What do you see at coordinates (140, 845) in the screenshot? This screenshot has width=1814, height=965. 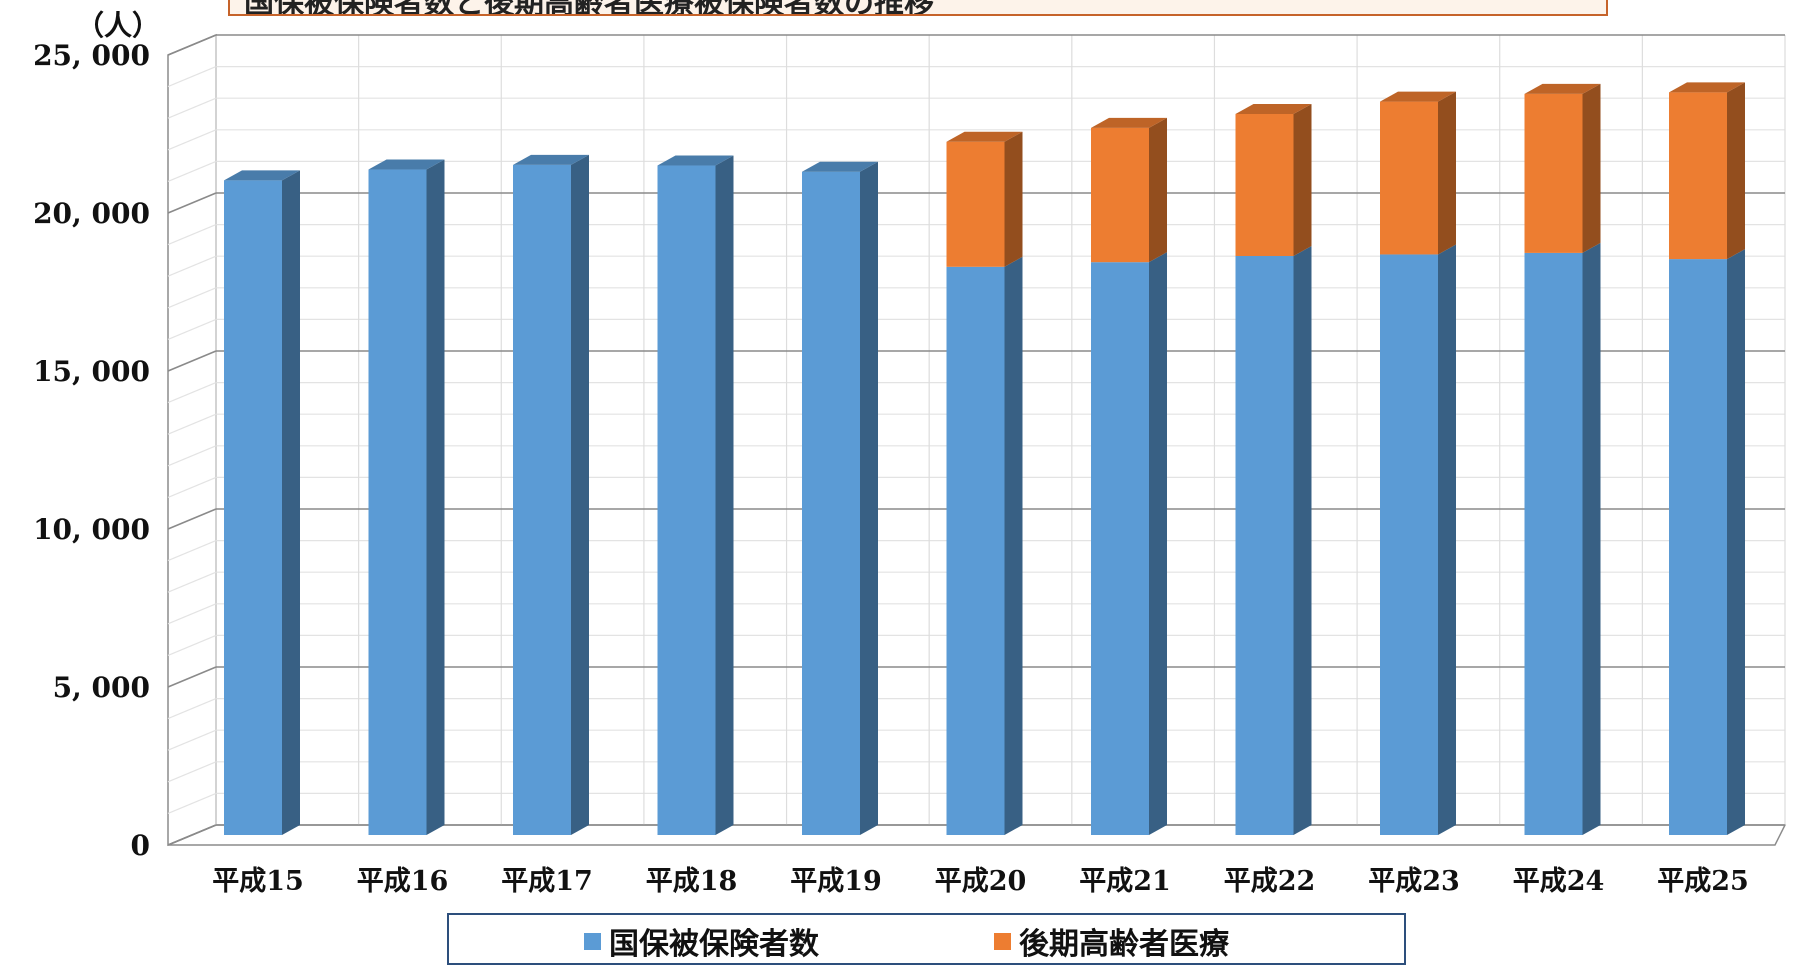 I see `y-tick-label: 0` at bounding box center [140, 845].